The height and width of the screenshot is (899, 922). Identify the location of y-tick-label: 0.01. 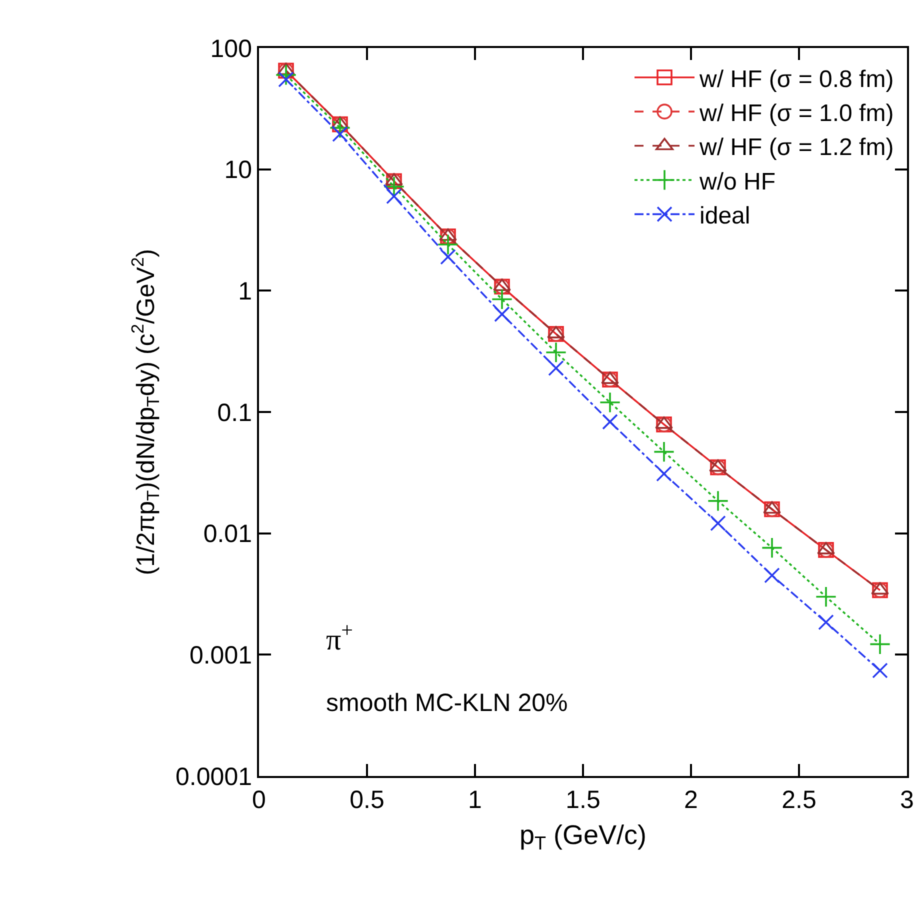
(227, 534).